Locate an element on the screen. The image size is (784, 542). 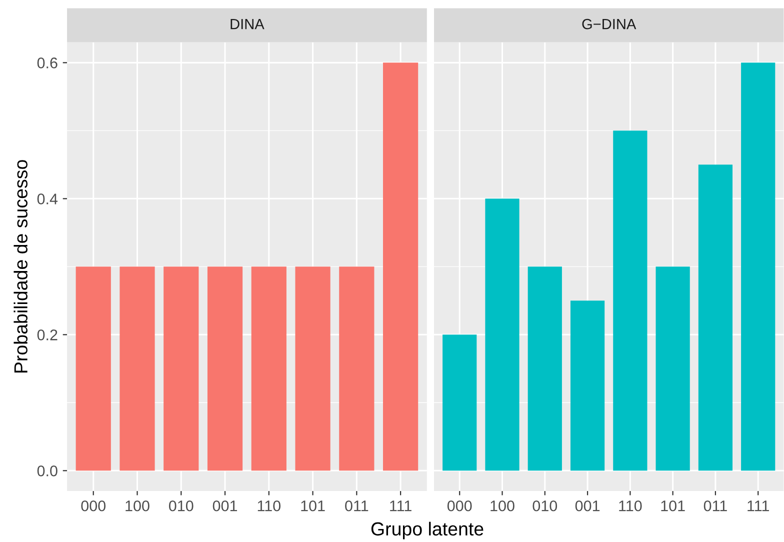
y-tick-label: 0.4 is located at coordinates (47, 199).